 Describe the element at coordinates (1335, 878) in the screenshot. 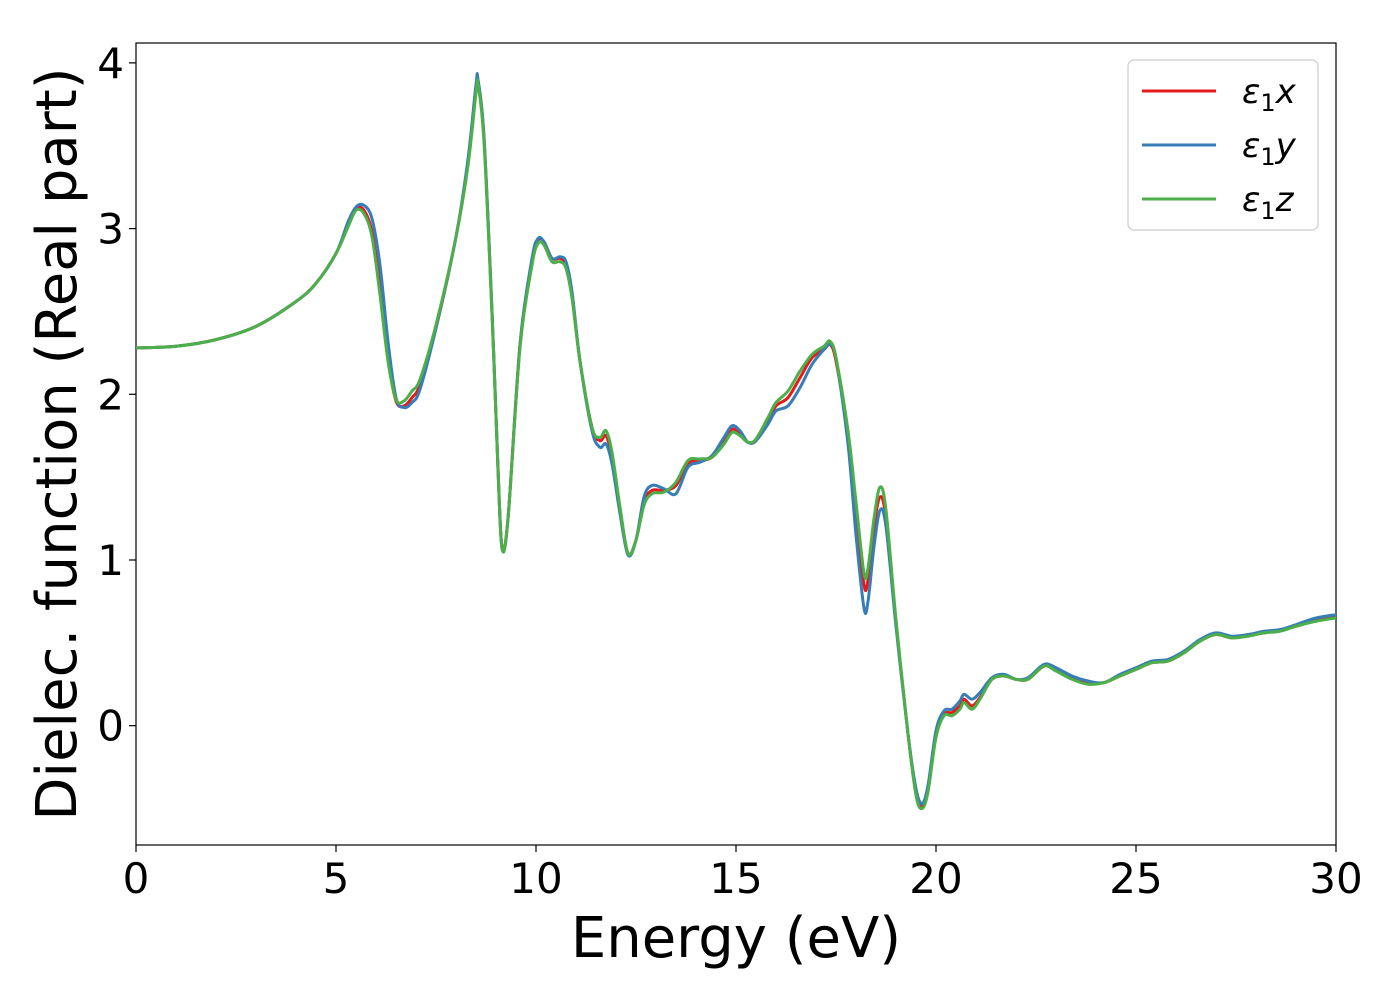

I see `x-tick-label: 30` at that location.